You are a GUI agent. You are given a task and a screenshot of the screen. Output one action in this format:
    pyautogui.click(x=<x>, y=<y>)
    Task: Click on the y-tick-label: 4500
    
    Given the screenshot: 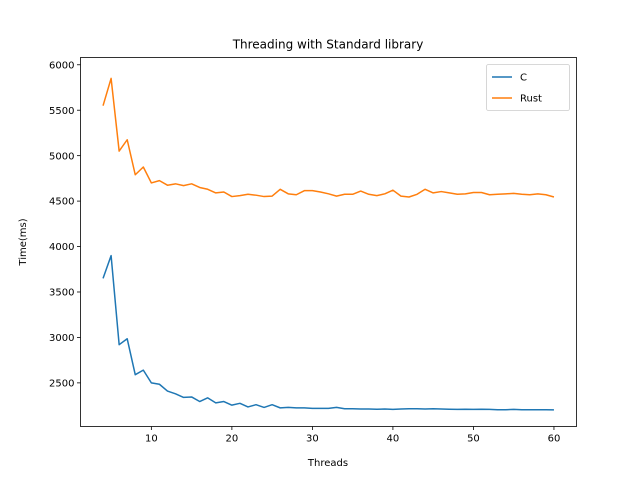 What is the action you would take?
    pyautogui.click(x=61, y=202)
    